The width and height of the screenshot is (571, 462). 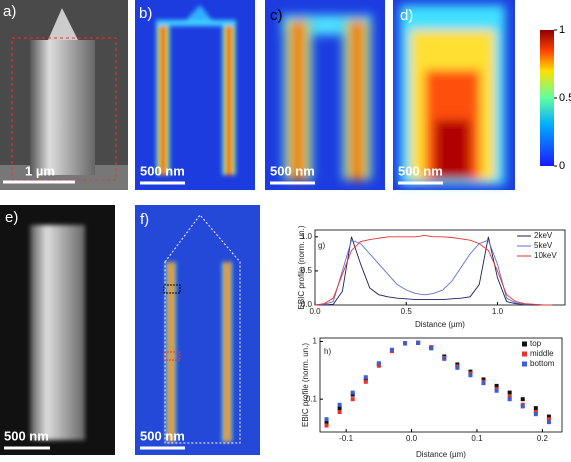 What do you see at coordinates (64, 95) in the screenshot?
I see `sem-image-a` at bounding box center [64, 95].